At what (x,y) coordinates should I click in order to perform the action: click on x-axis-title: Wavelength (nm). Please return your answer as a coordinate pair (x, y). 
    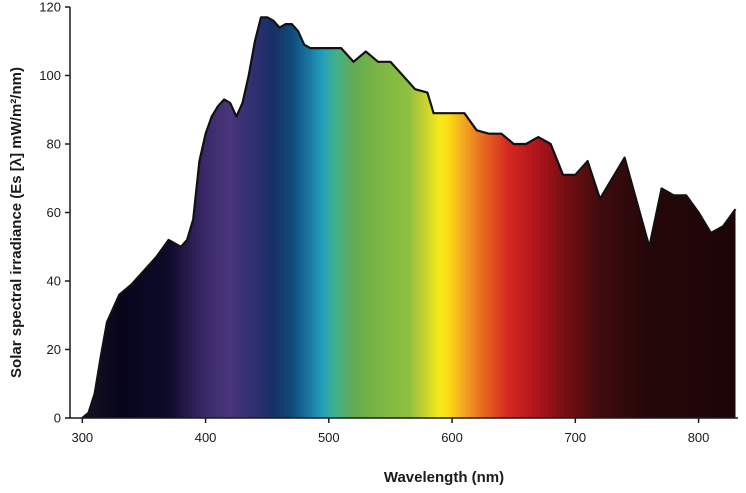
    Looking at the image, I should click on (444, 477).